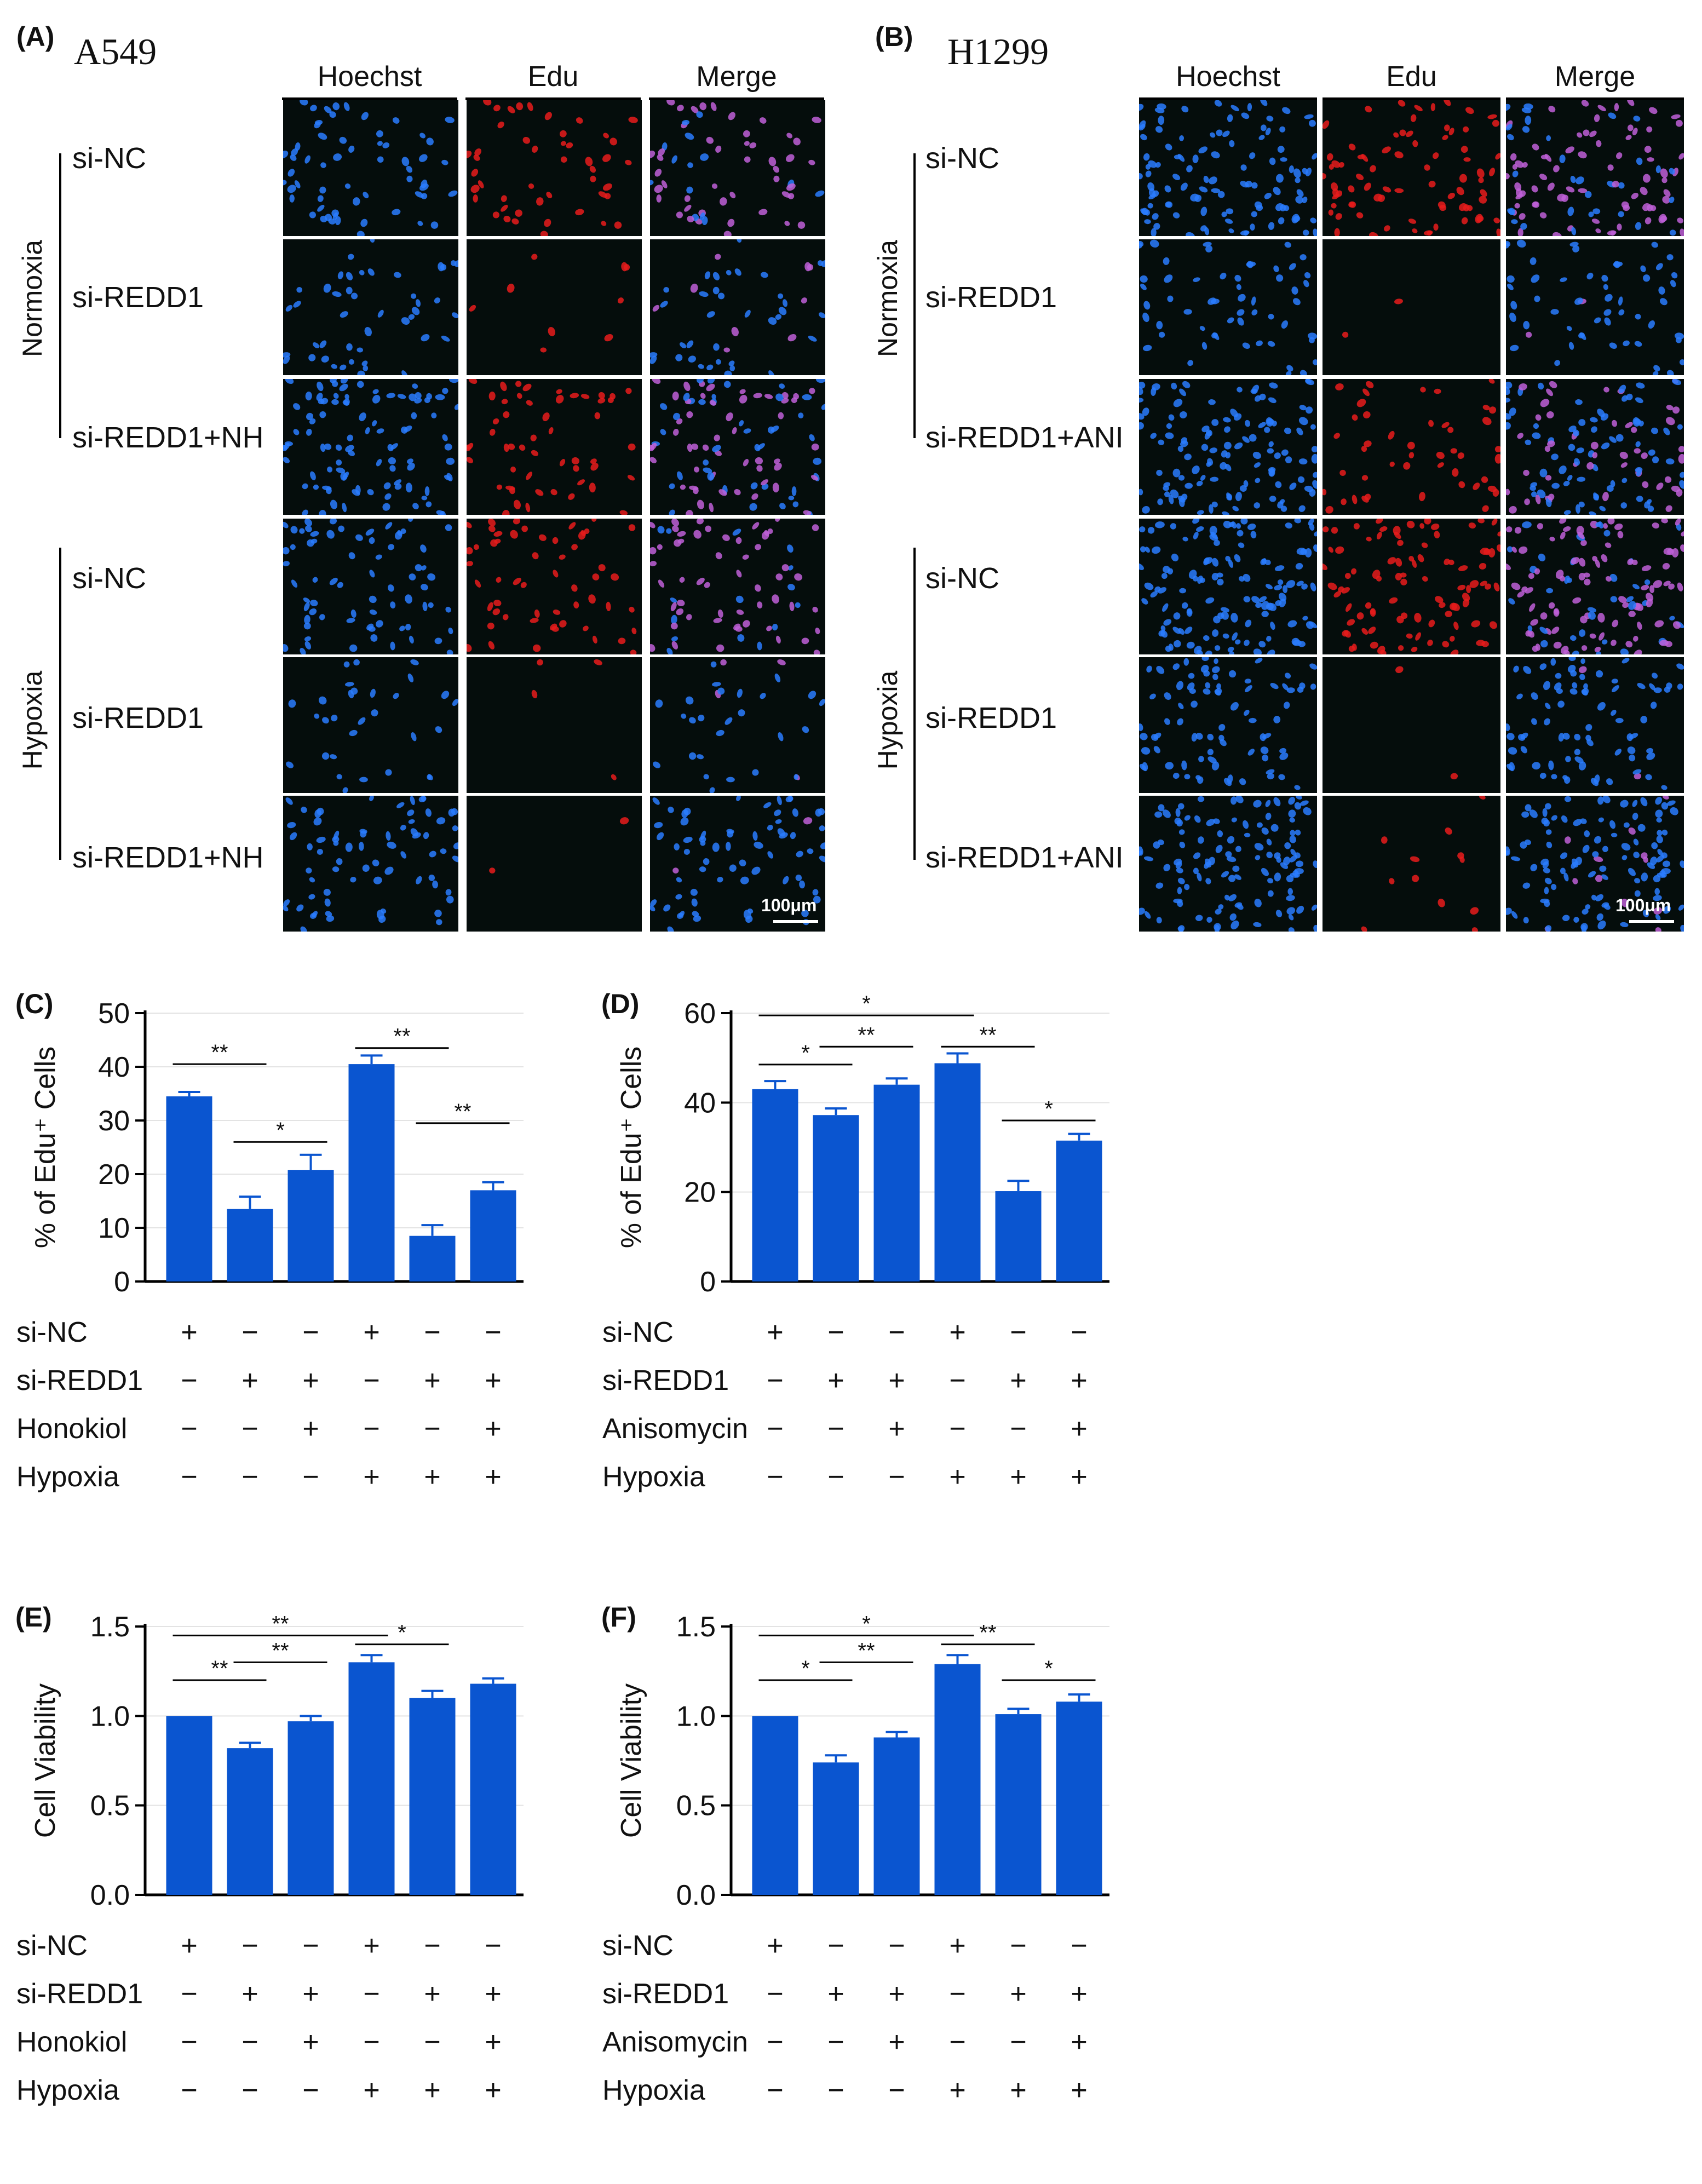 The width and height of the screenshot is (1702, 2184). I want to click on y-tick-label: 1.0, so click(696, 1716).